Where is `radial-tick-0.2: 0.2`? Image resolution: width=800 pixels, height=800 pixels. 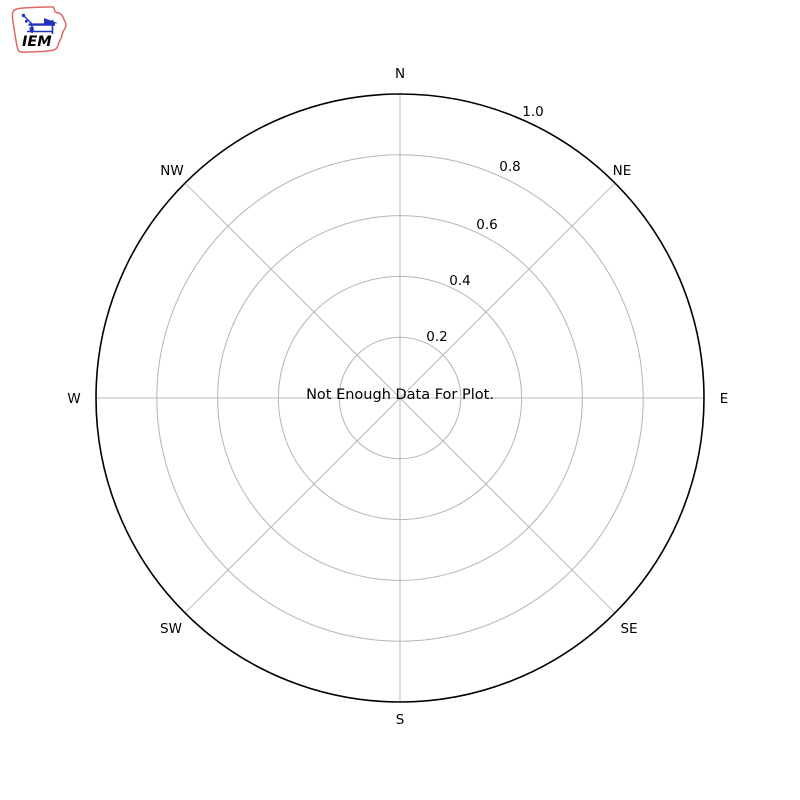 radial-tick-0.2: 0.2 is located at coordinates (436, 337).